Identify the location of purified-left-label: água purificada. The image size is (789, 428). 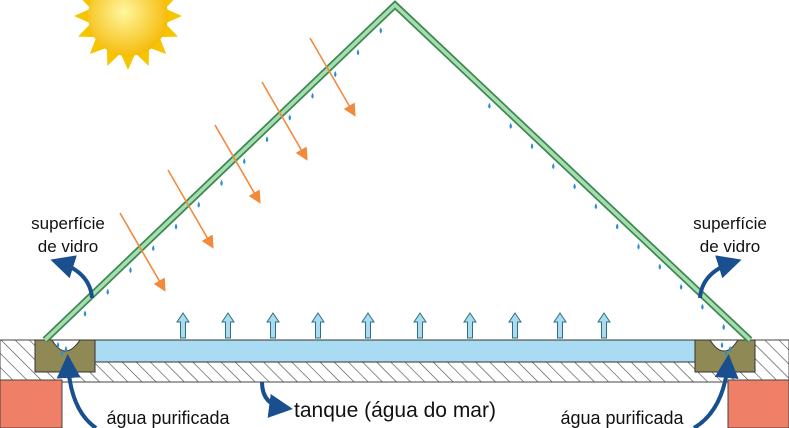
(168, 418).